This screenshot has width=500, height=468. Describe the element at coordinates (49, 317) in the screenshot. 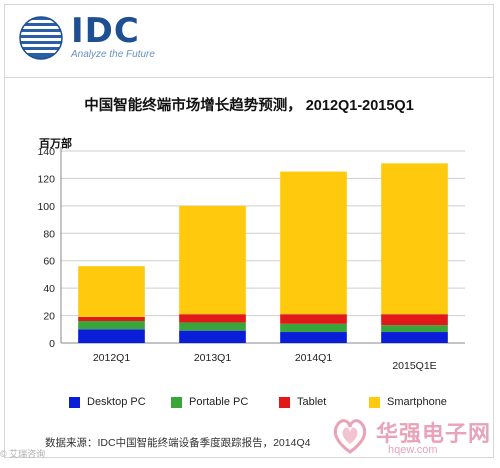

I see `y-tick-label: 20` at that location.